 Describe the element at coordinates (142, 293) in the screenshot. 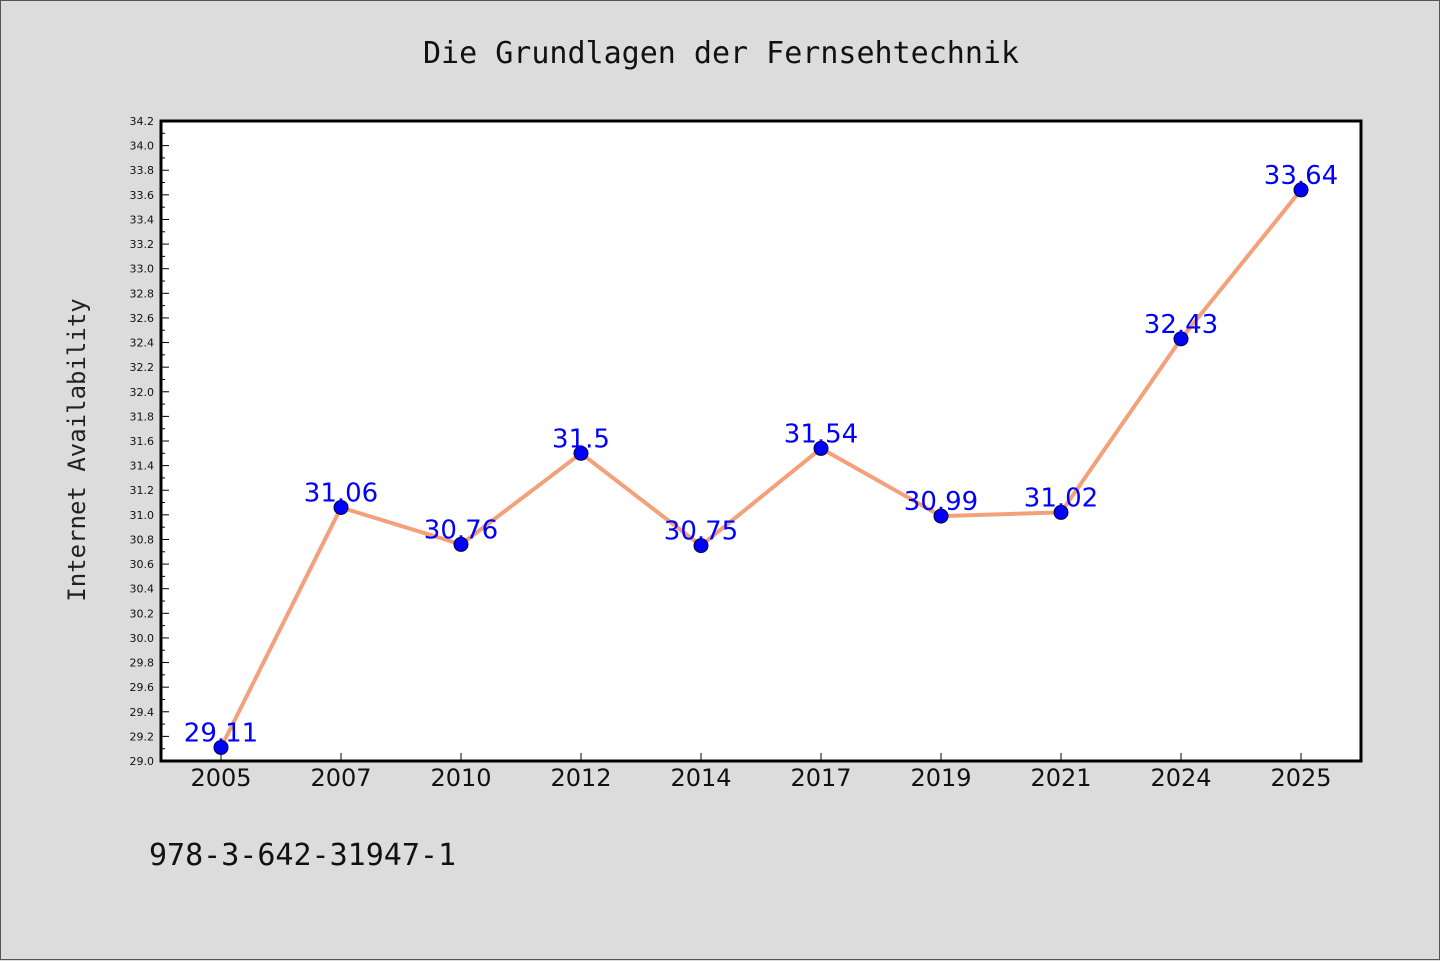

I see `y-tick-label: 32.8` at that location.